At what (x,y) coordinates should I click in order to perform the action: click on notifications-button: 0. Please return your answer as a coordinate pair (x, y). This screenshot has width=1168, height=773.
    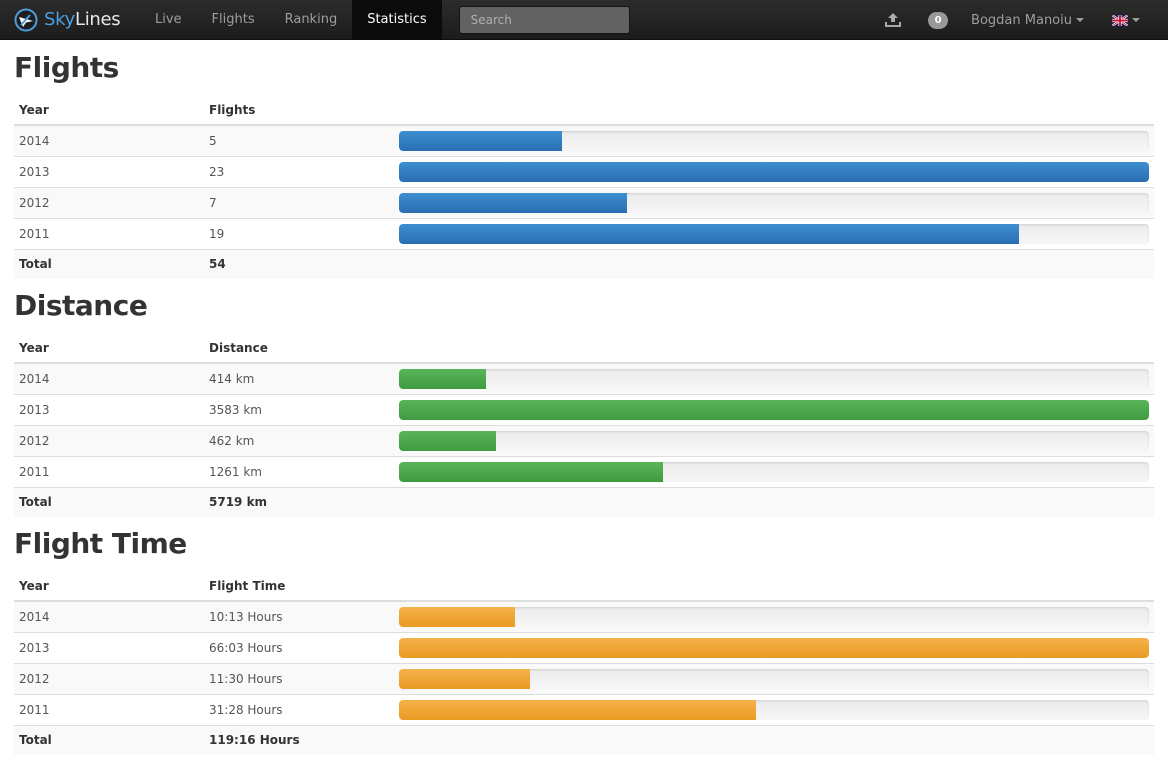
    Looking at the image, I should click on (938, 20).